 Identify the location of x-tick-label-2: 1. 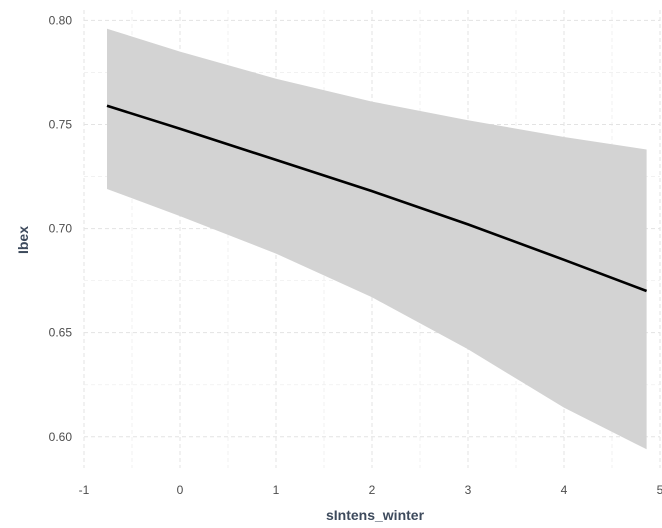
(276, 490).